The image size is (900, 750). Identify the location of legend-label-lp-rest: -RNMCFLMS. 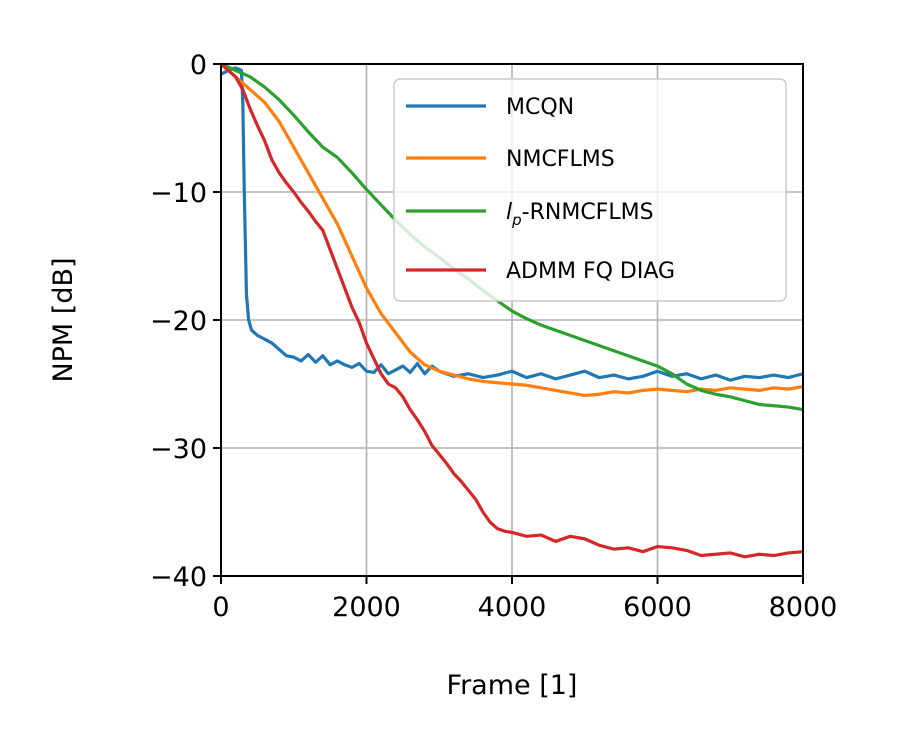
(588, 212).